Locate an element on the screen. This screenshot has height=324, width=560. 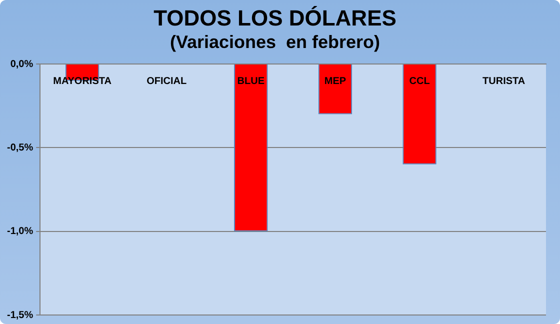
x-tick-label: TURISTA is located at coordinates (504, 81).